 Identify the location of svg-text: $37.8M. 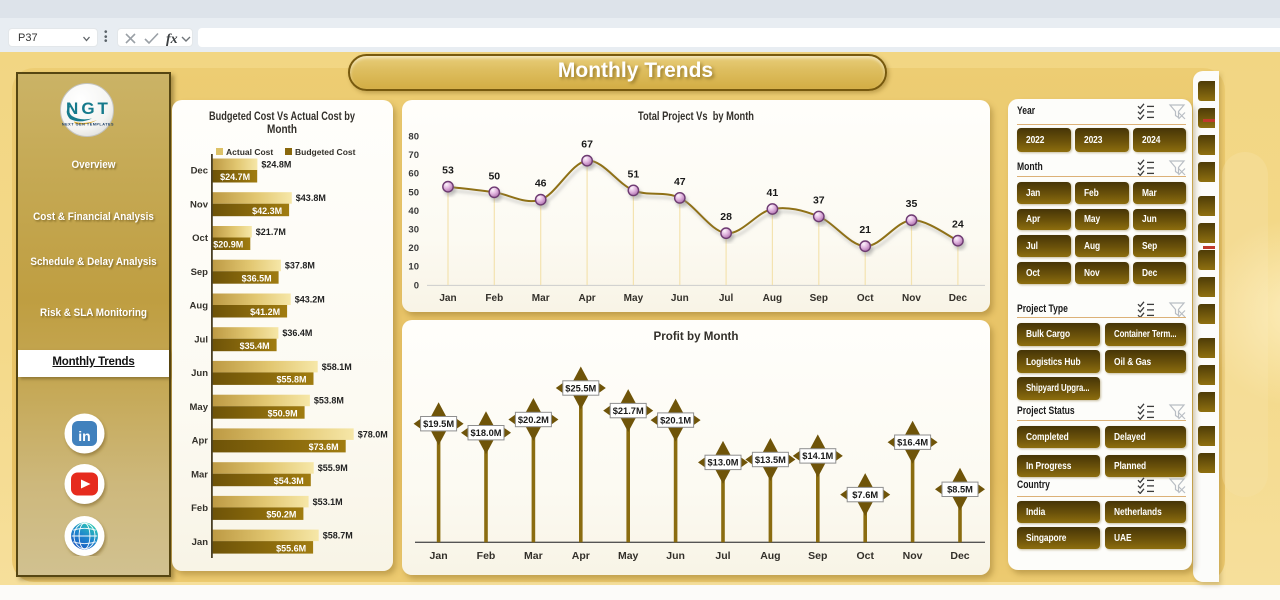
(300, 266).